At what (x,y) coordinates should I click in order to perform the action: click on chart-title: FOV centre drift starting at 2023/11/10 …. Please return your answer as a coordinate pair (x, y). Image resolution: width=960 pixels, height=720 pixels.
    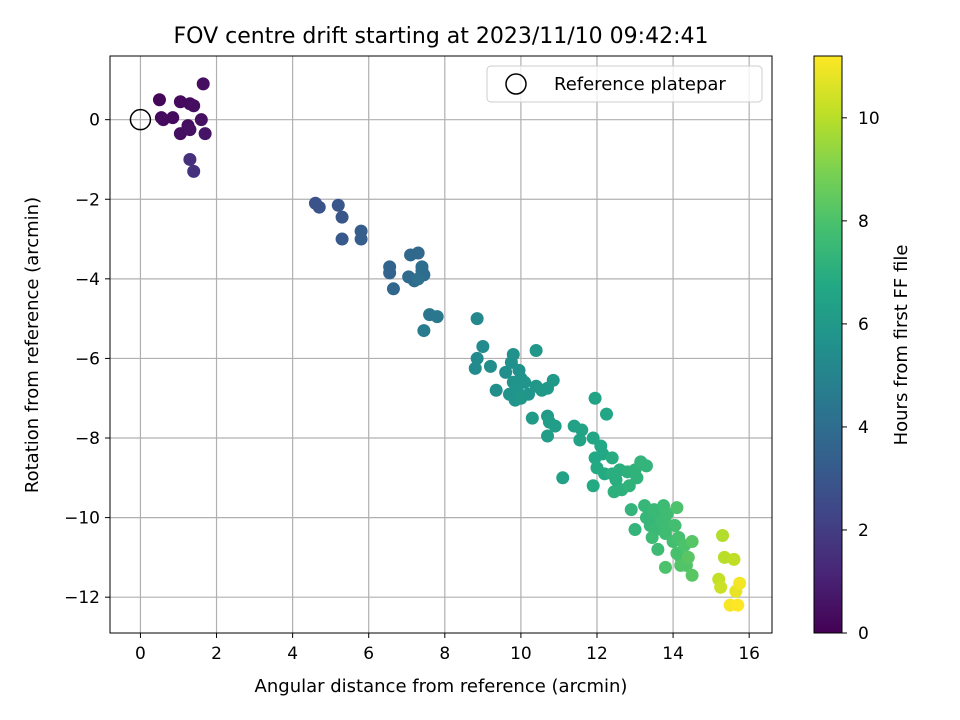
    Looking at the image, I should click on (441, 36).